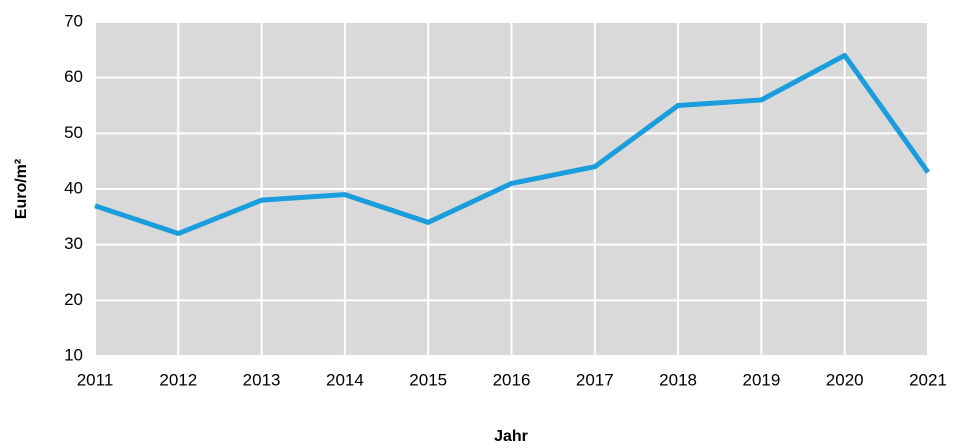 The image size is (955, 448). I want to click on y-tick-label: 60, so click(73, 76).